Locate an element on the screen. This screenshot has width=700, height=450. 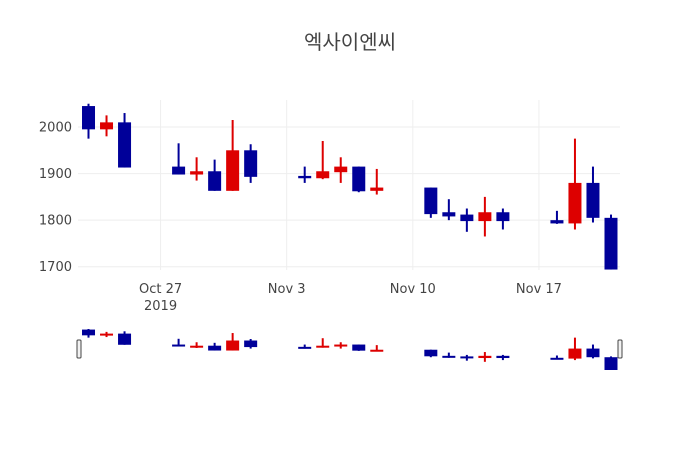
range-slider-left-handle is located at coordinates (79, 349).